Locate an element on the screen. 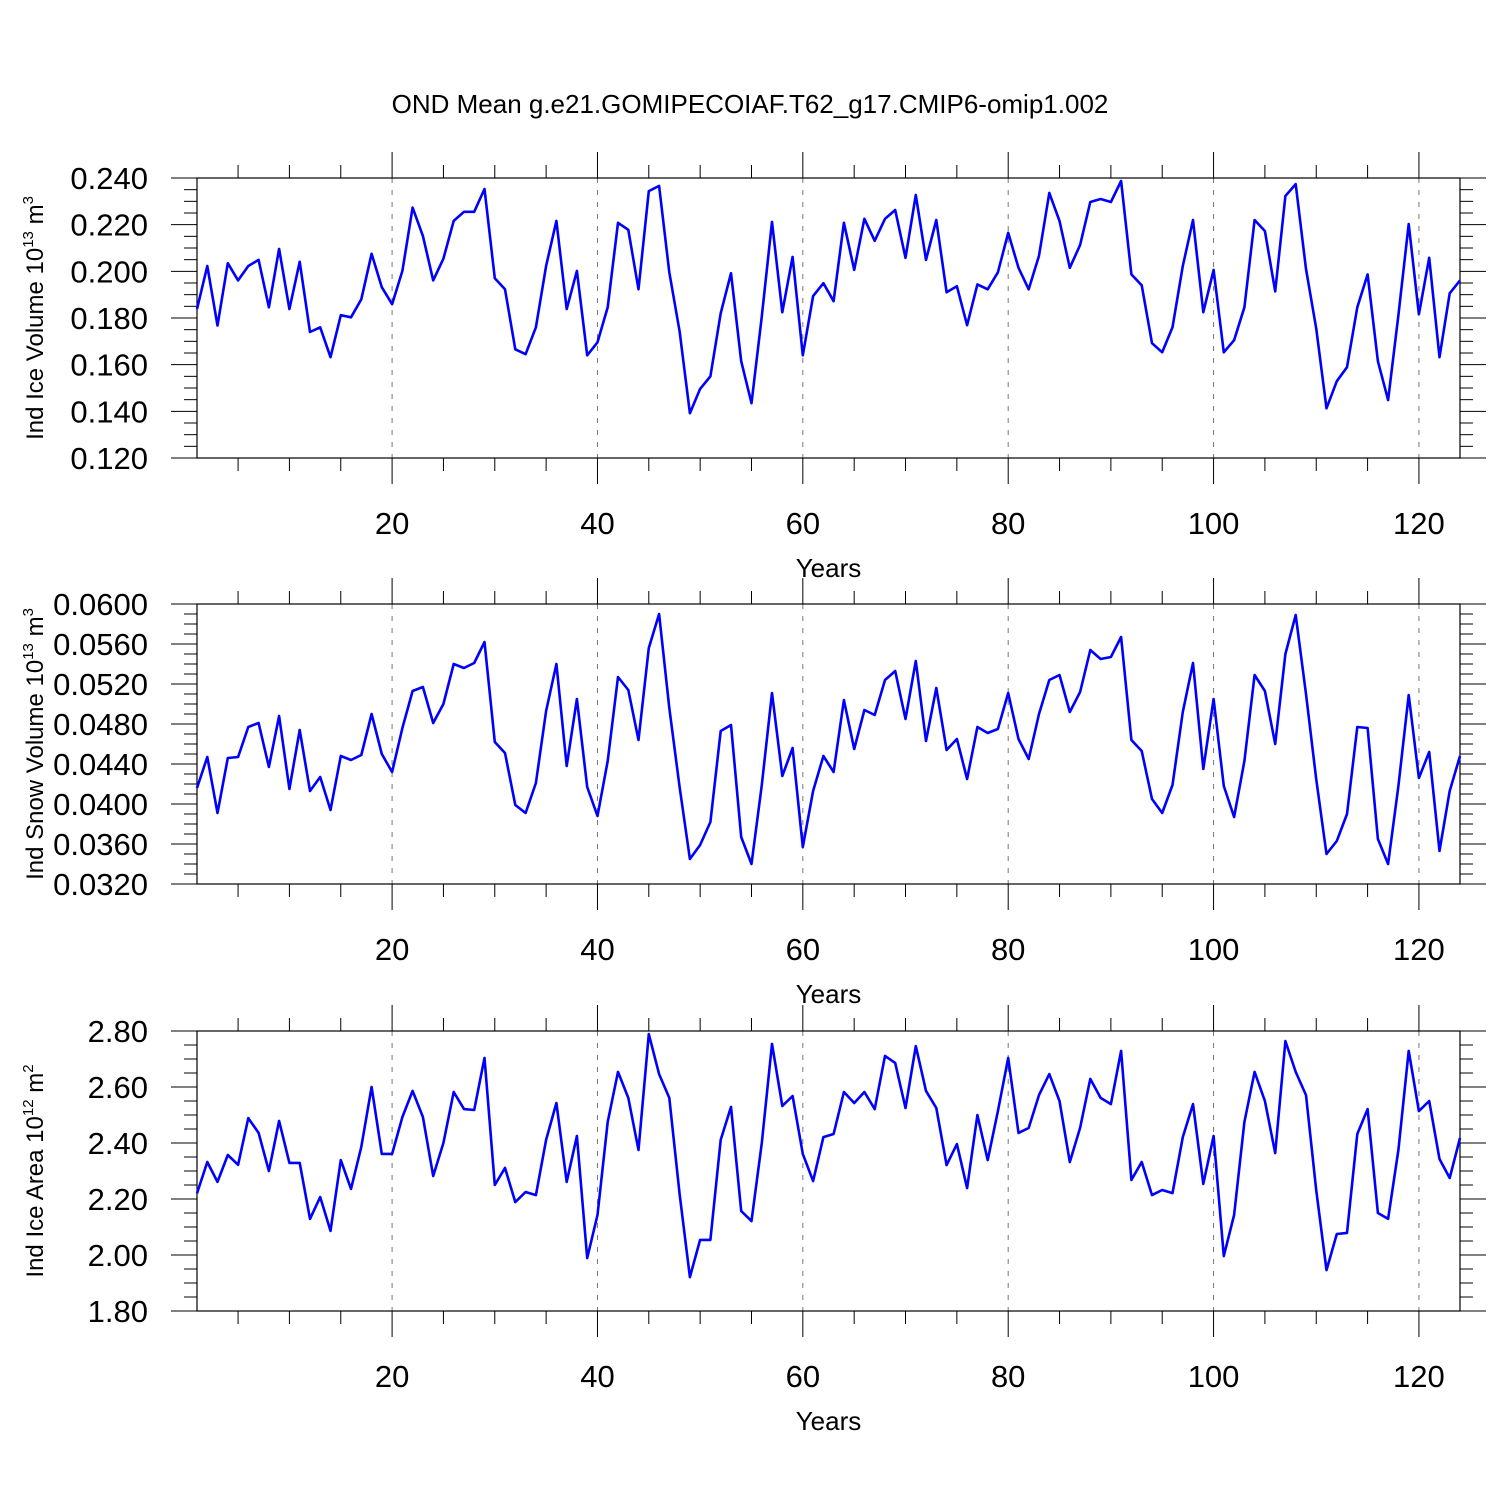  y-tick-label: 0.0320 is located at coordinates (100, 884).